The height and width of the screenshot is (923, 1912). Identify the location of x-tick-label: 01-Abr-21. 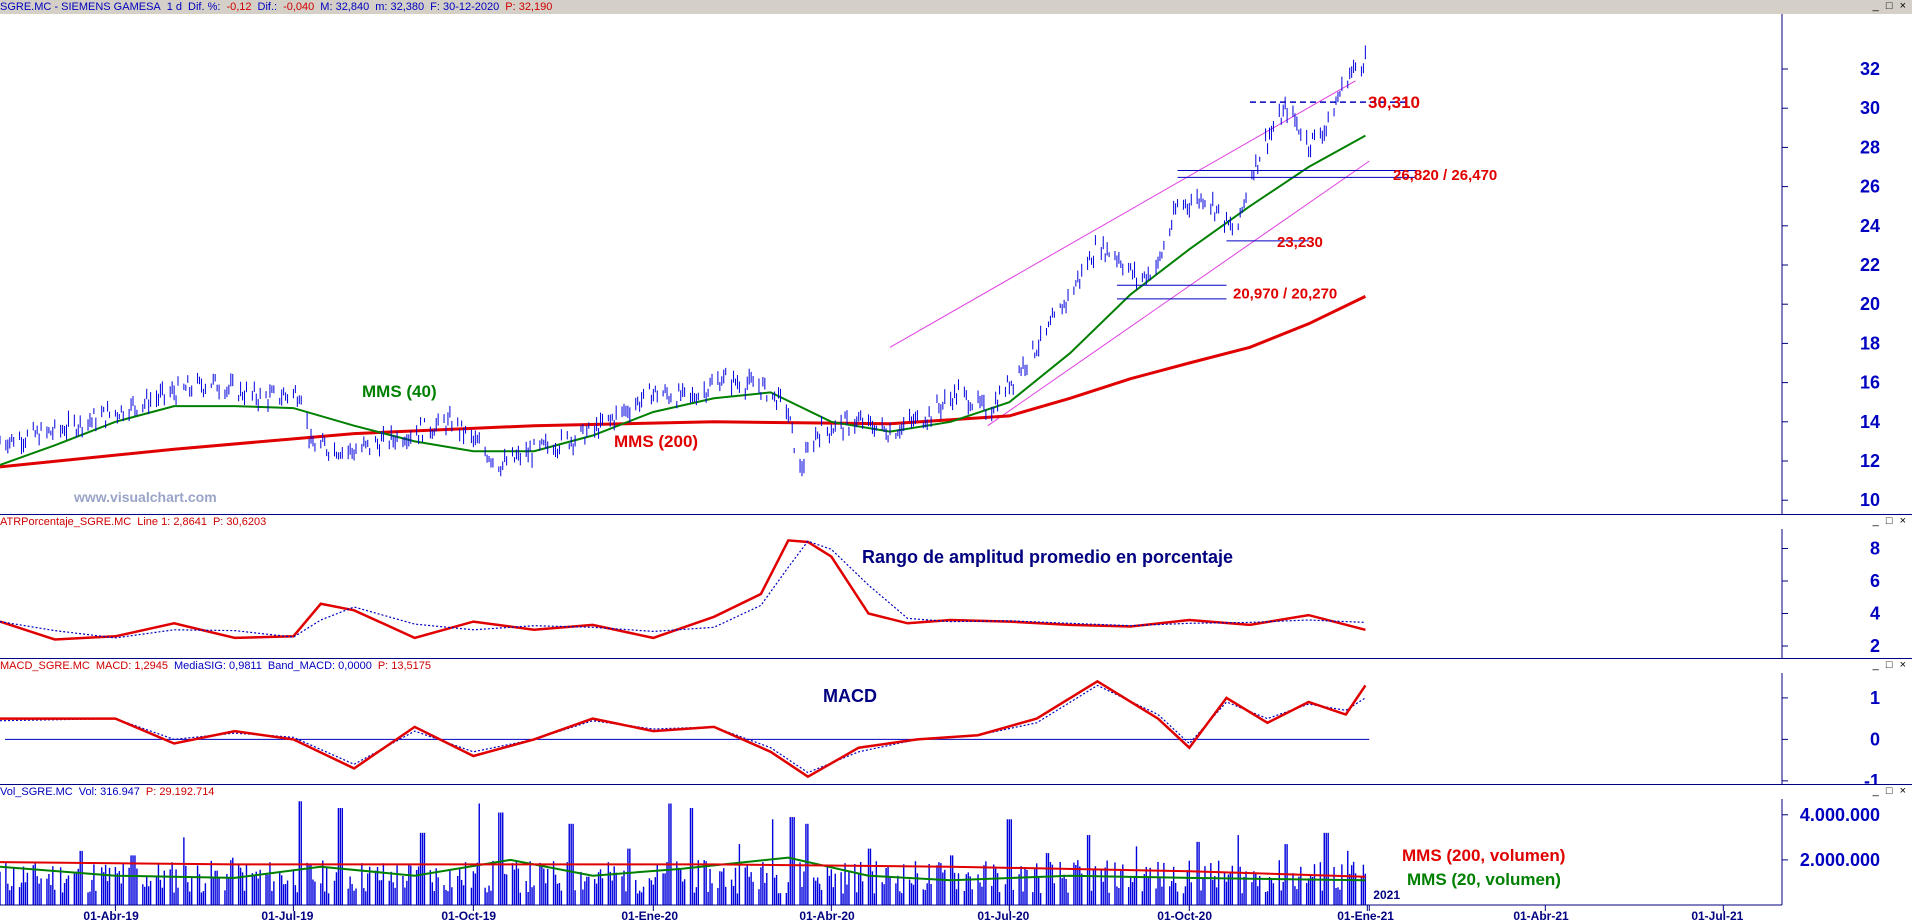
(1541, 916).